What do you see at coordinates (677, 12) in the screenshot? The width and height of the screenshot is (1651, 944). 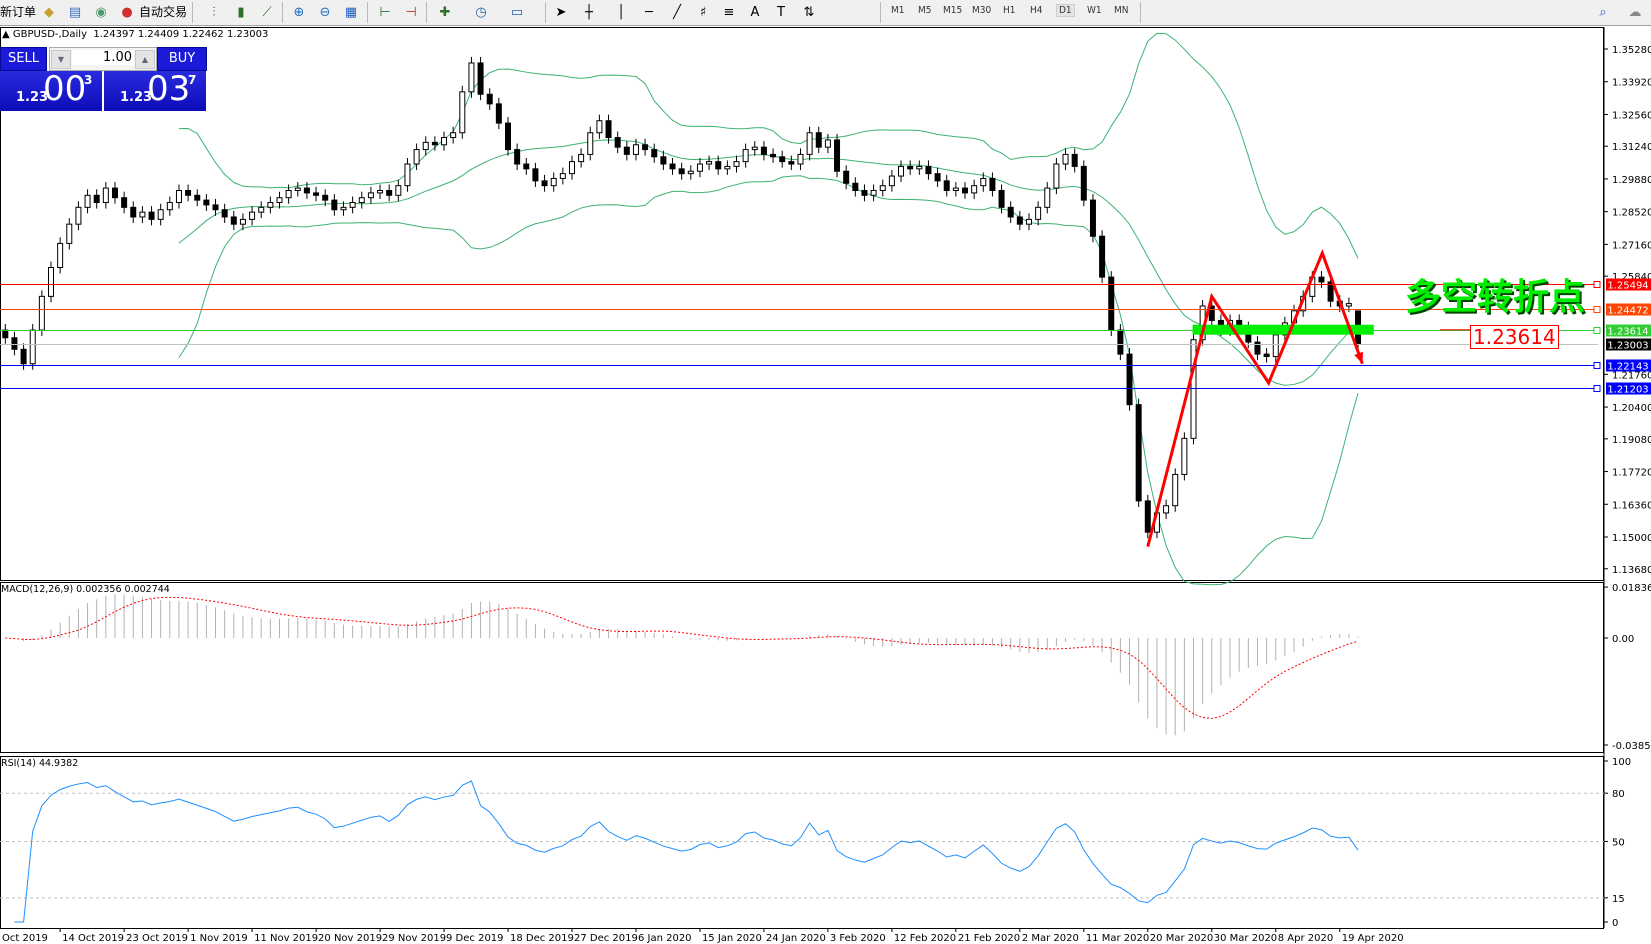 I see `trendline-icon: ╱` at bounding box center [677, 12].